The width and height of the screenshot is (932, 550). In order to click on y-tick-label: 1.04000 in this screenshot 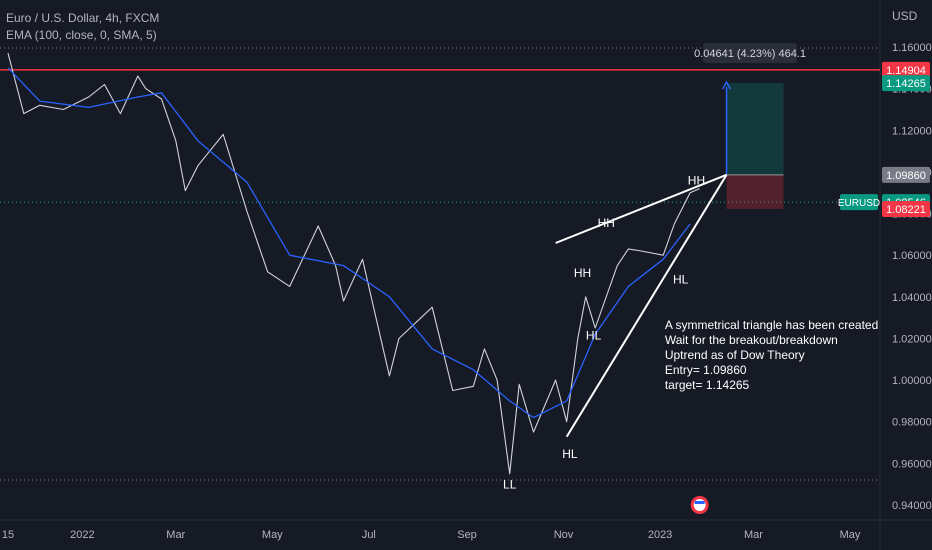, I will do `click(912, 298)`.